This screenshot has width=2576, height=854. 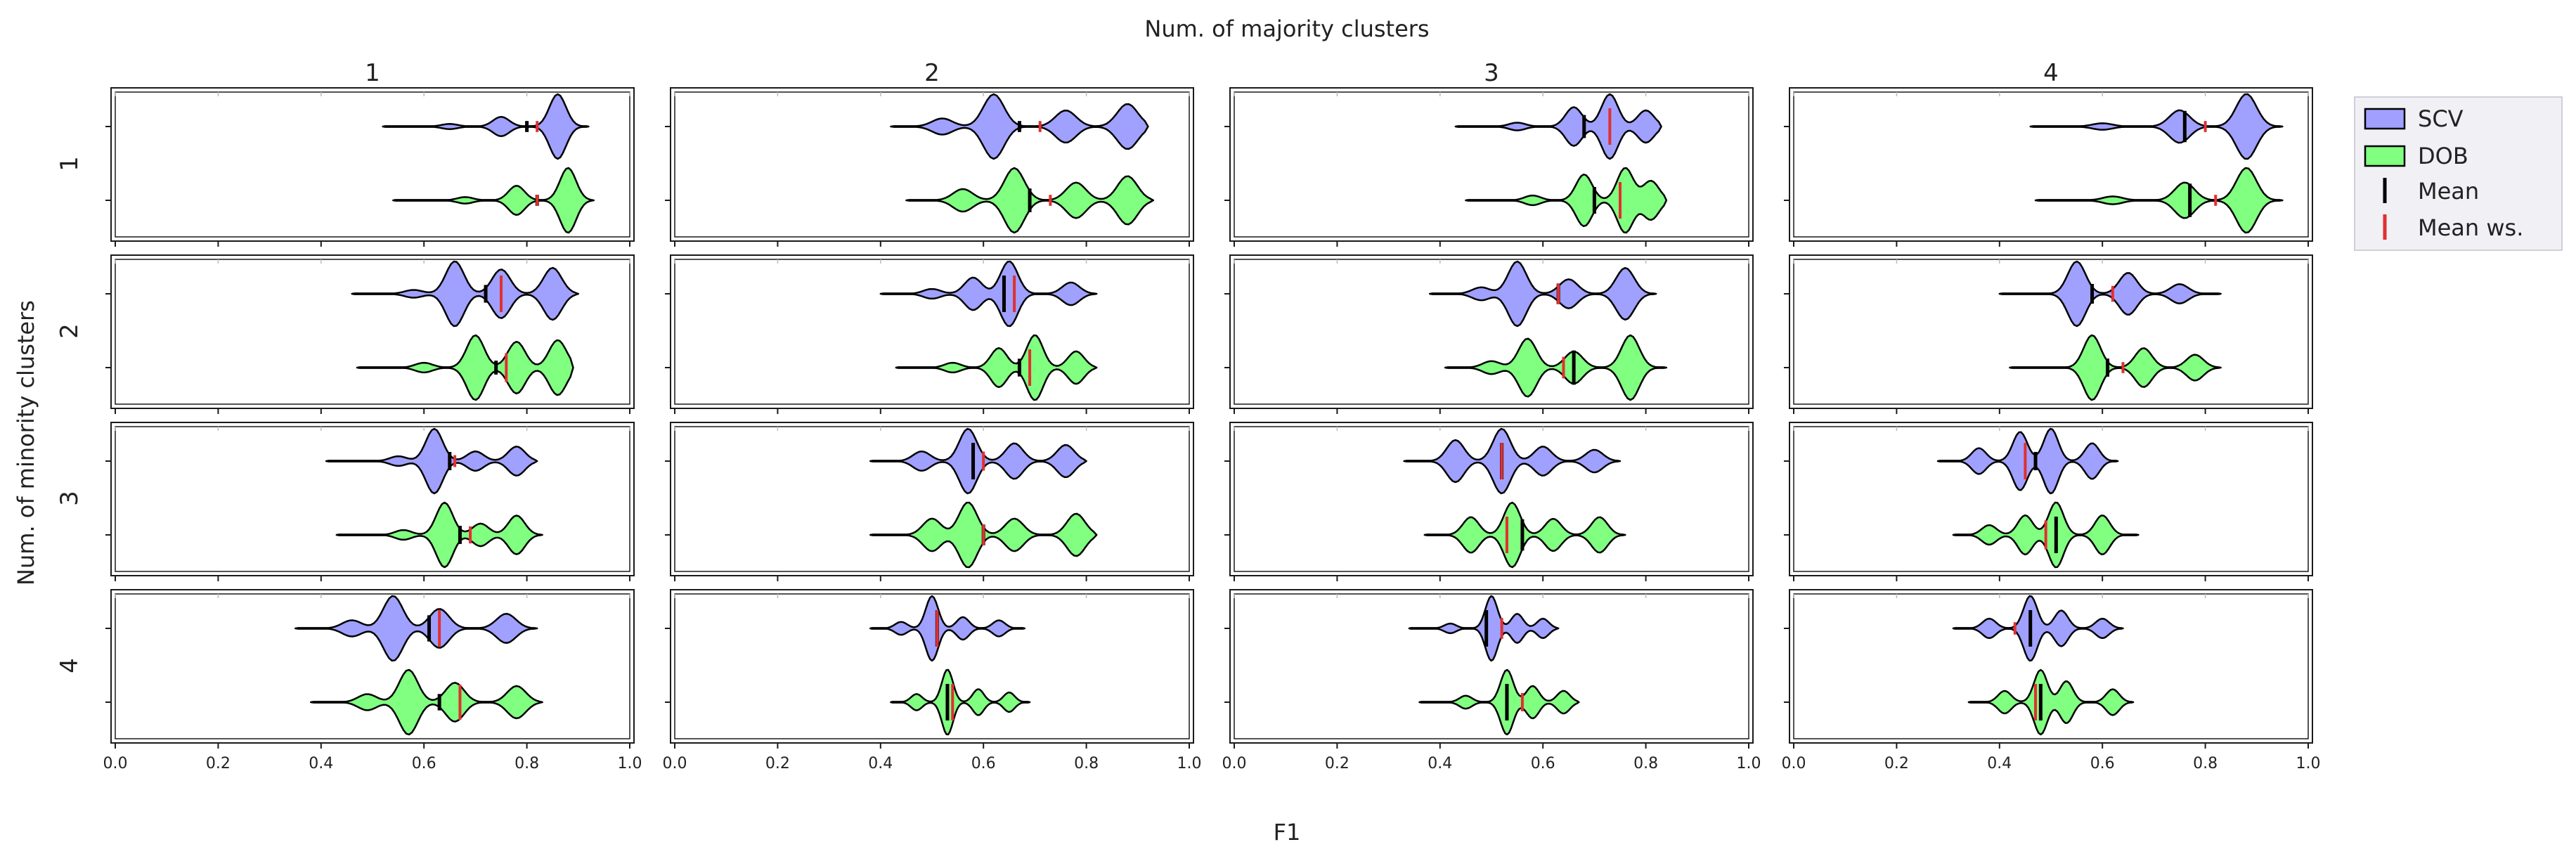 I want to click on x-axis-label: F1, so click(x=1288, y=832).